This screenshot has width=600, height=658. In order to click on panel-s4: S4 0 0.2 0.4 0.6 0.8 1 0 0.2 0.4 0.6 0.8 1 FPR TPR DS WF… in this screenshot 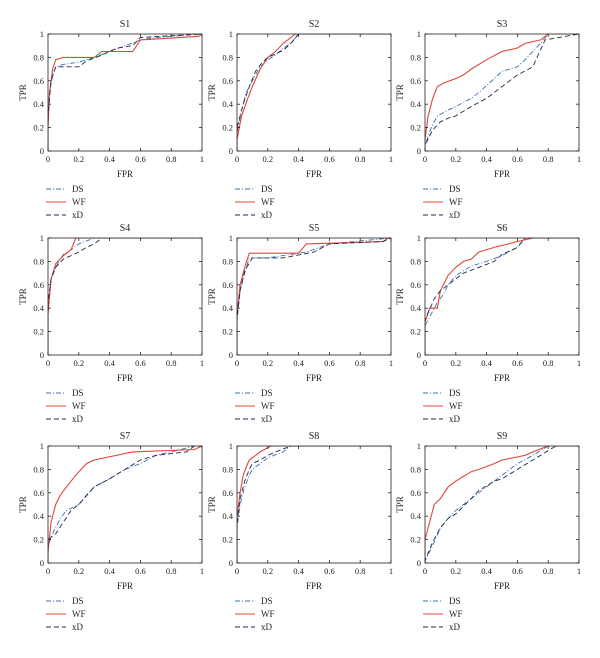, I will do `click(111, 323)`.